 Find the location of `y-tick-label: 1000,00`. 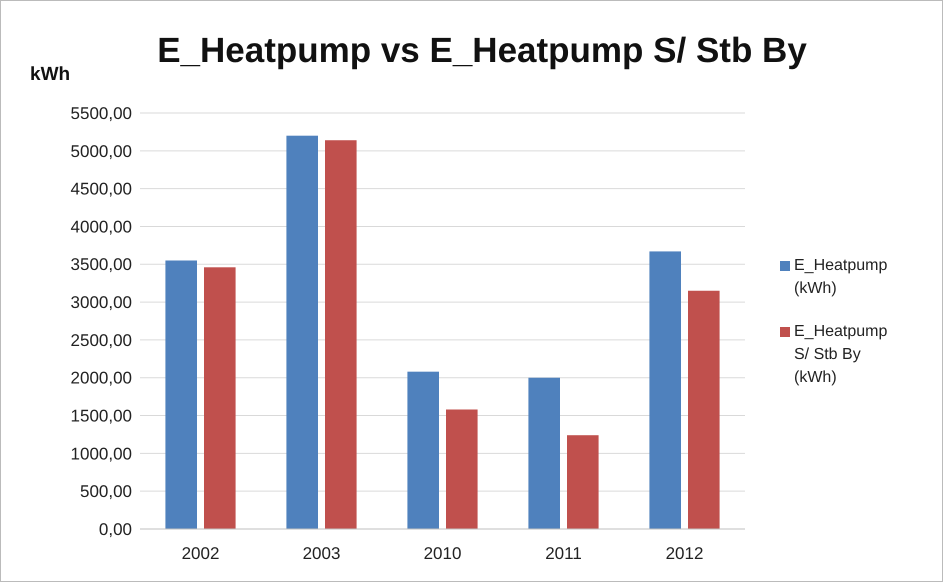

y-tick-label: 1000,00 is located at coordinates (101, 454).